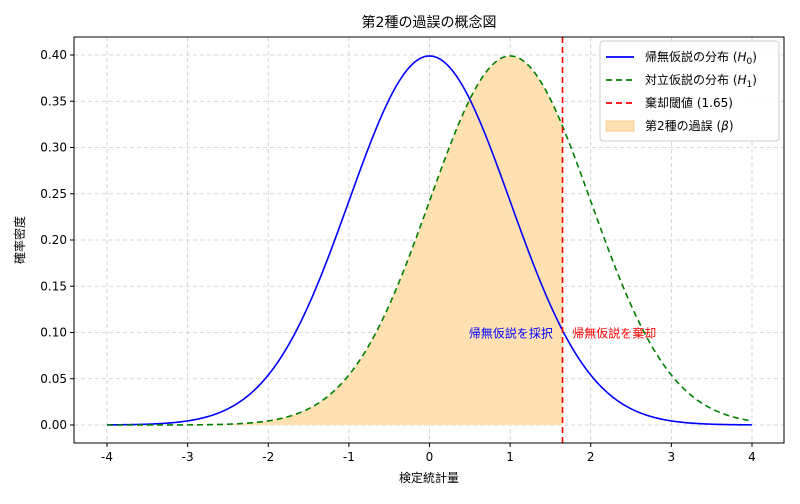 The image size is (800, 504). Describe the element at coordinates (430, 457) in the screenshot. I see `x-tick-label: 0` at that location.